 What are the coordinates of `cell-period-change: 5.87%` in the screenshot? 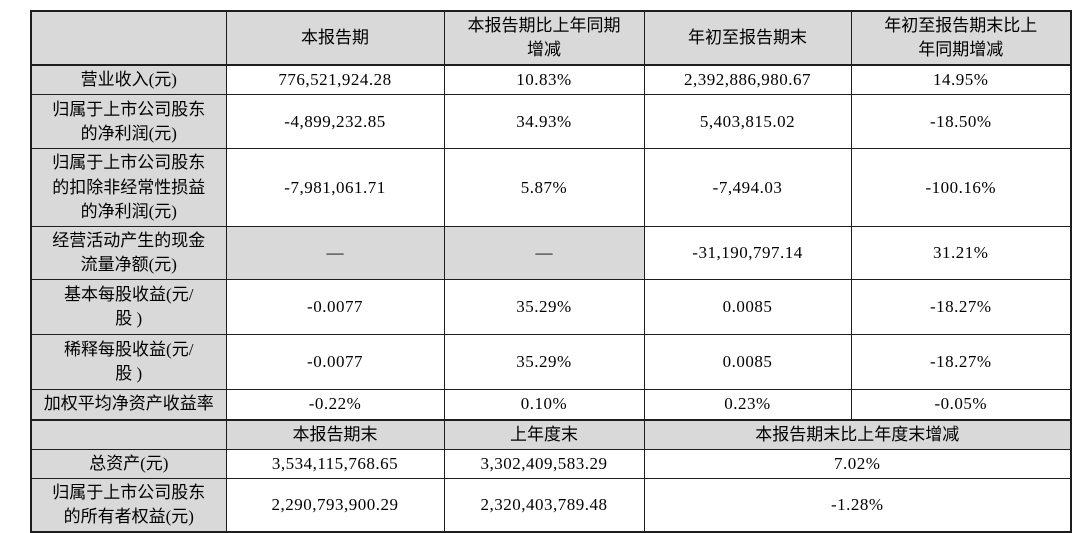 It's located at (544, 187).